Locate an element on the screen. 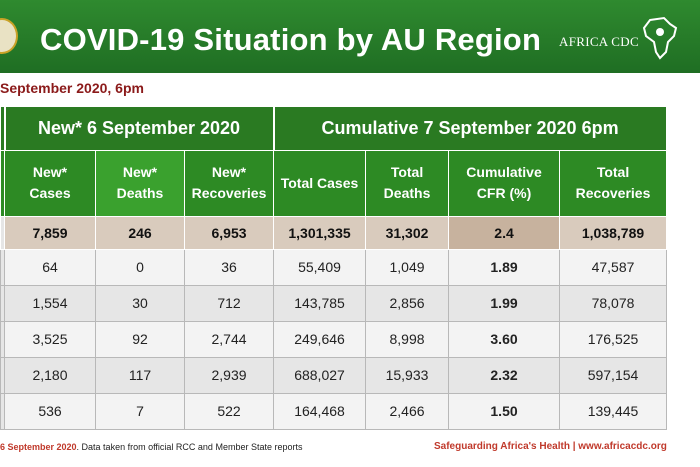 This screenshot has width=700, height=467. stub-header is located at coordinates (3, 128).